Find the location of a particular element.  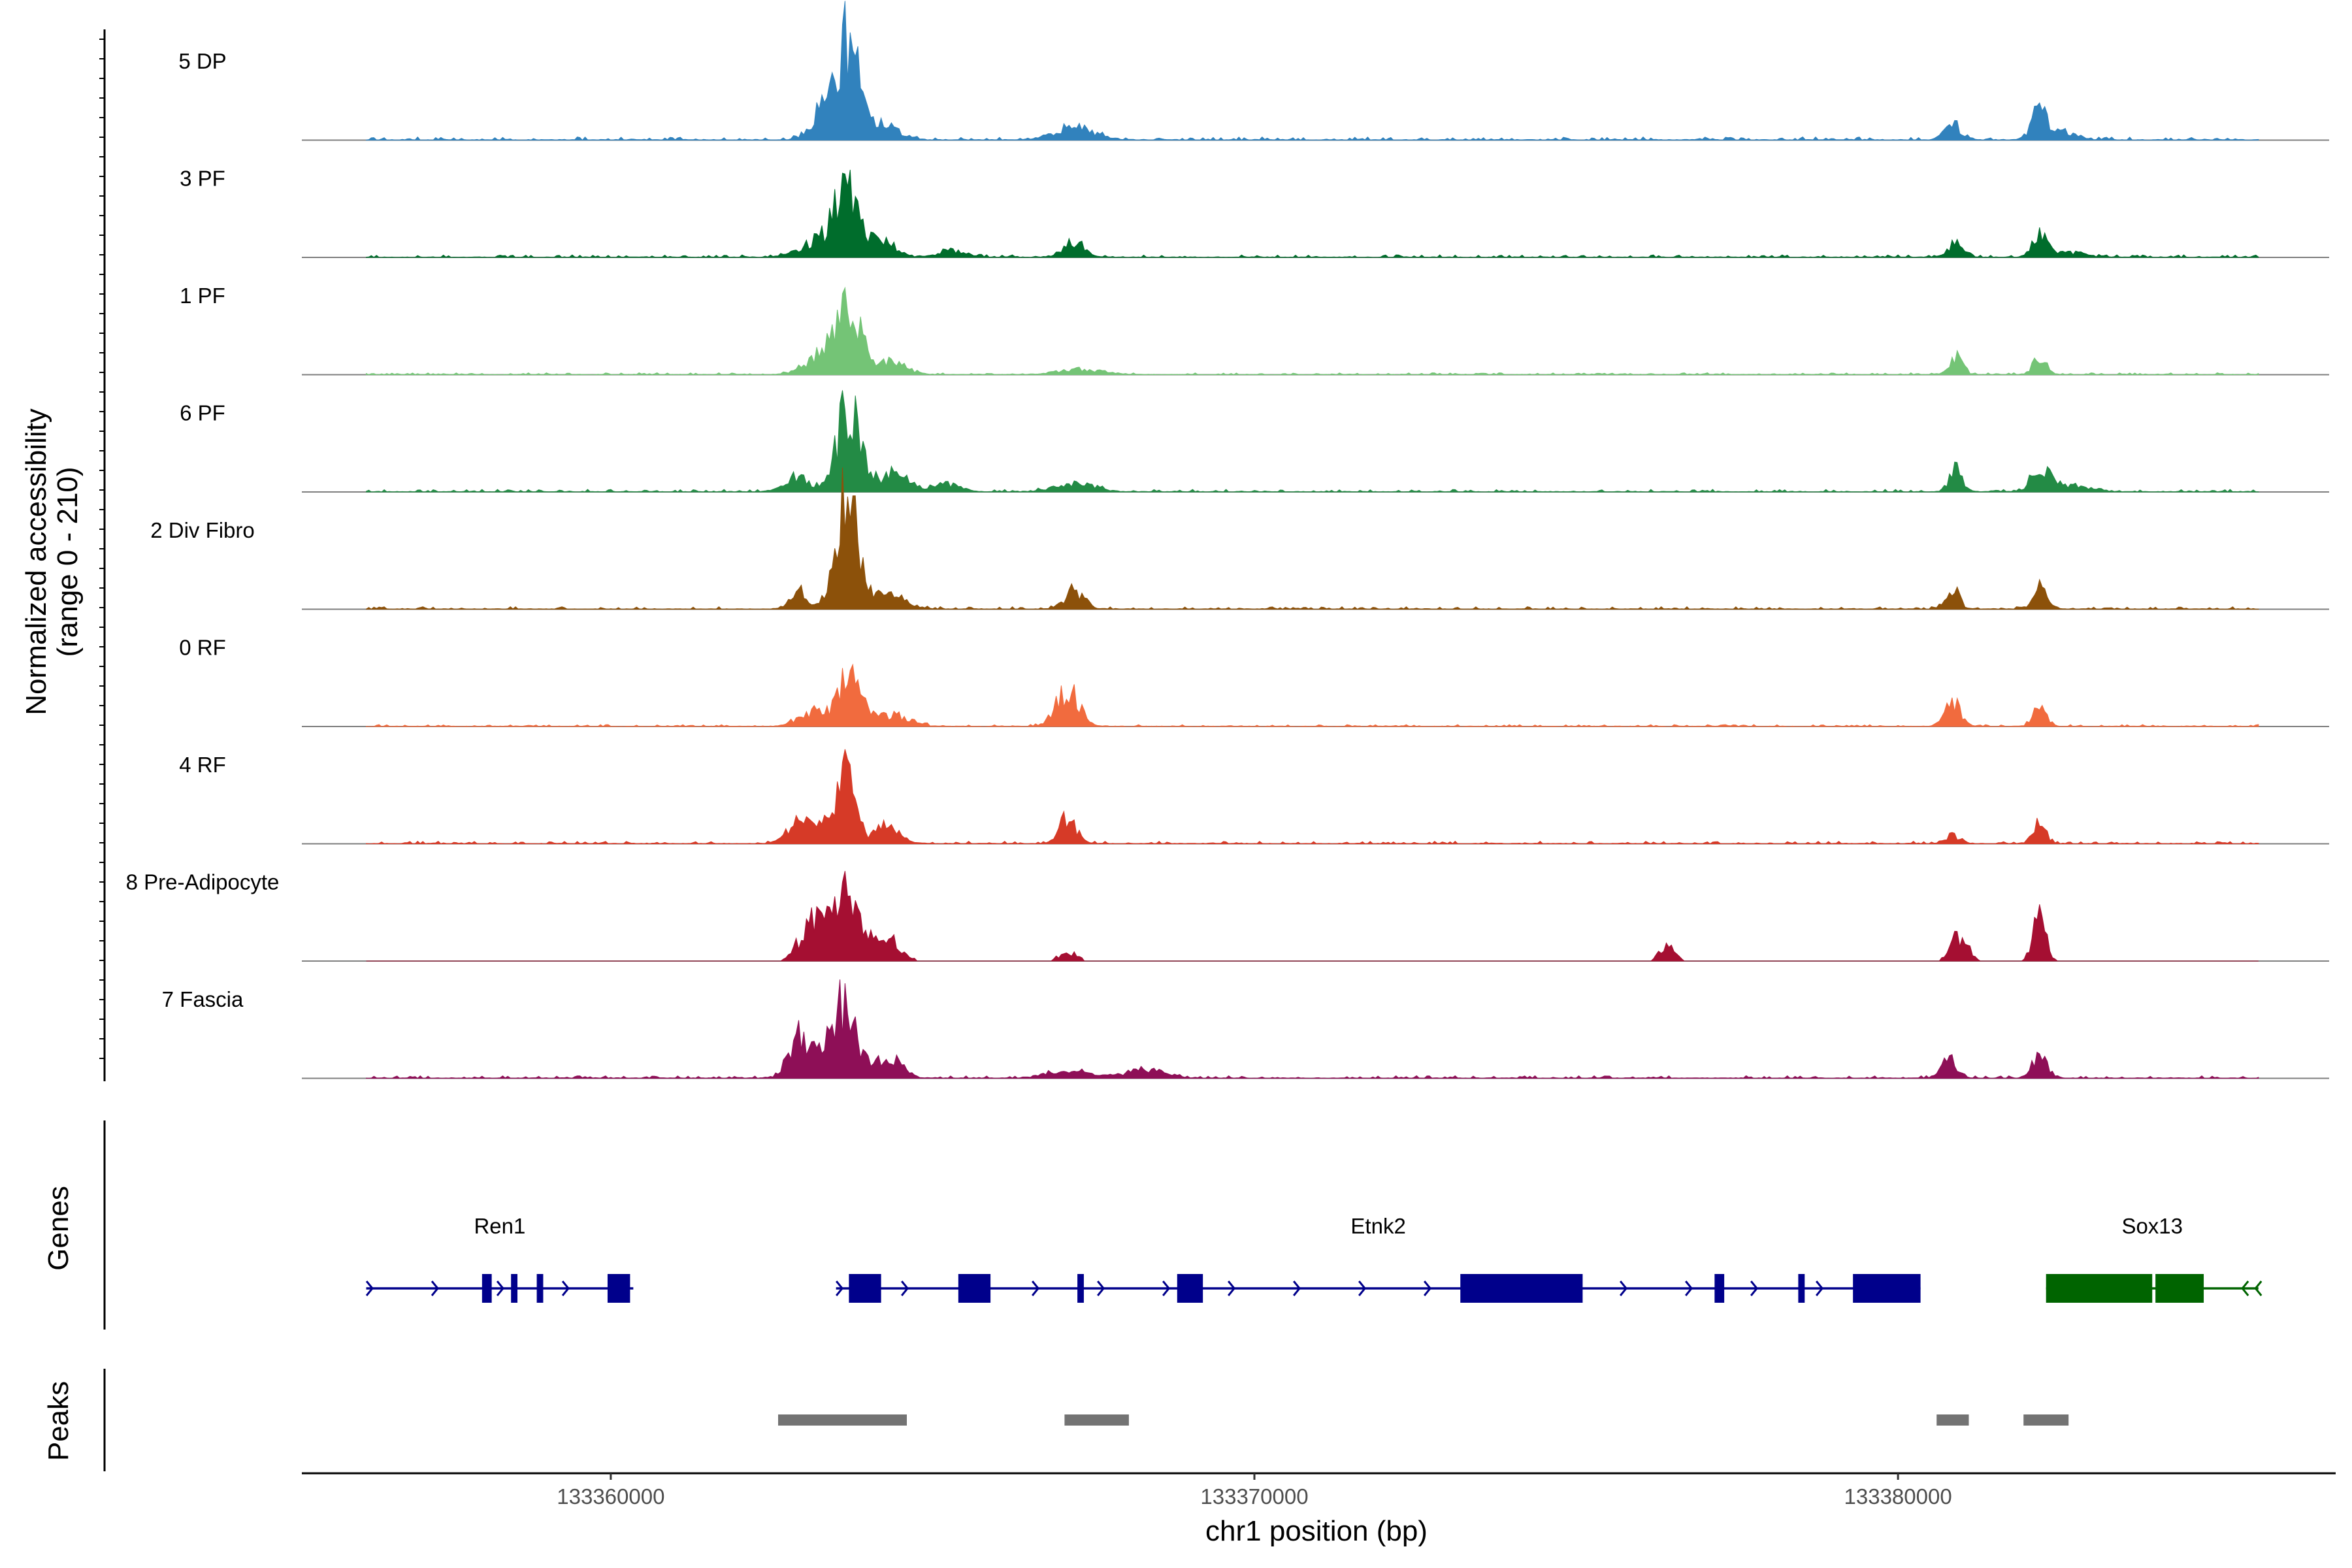

y-axis-title: Normalized accessibility (range 0 - 210) is located at coordinates (52, 561).